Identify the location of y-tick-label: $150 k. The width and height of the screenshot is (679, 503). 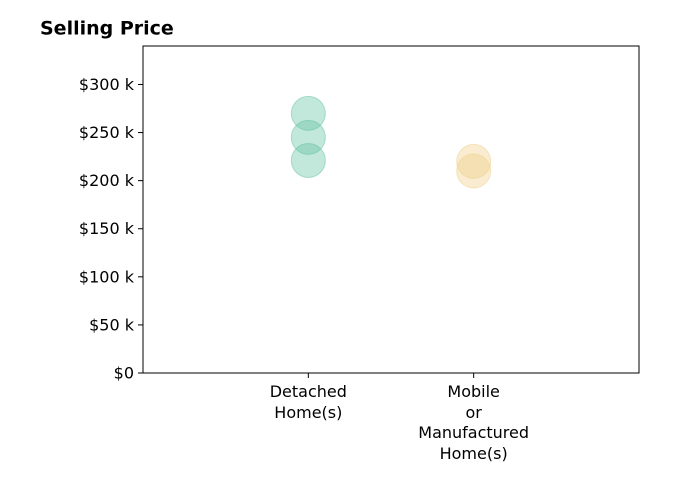
(107, 228).